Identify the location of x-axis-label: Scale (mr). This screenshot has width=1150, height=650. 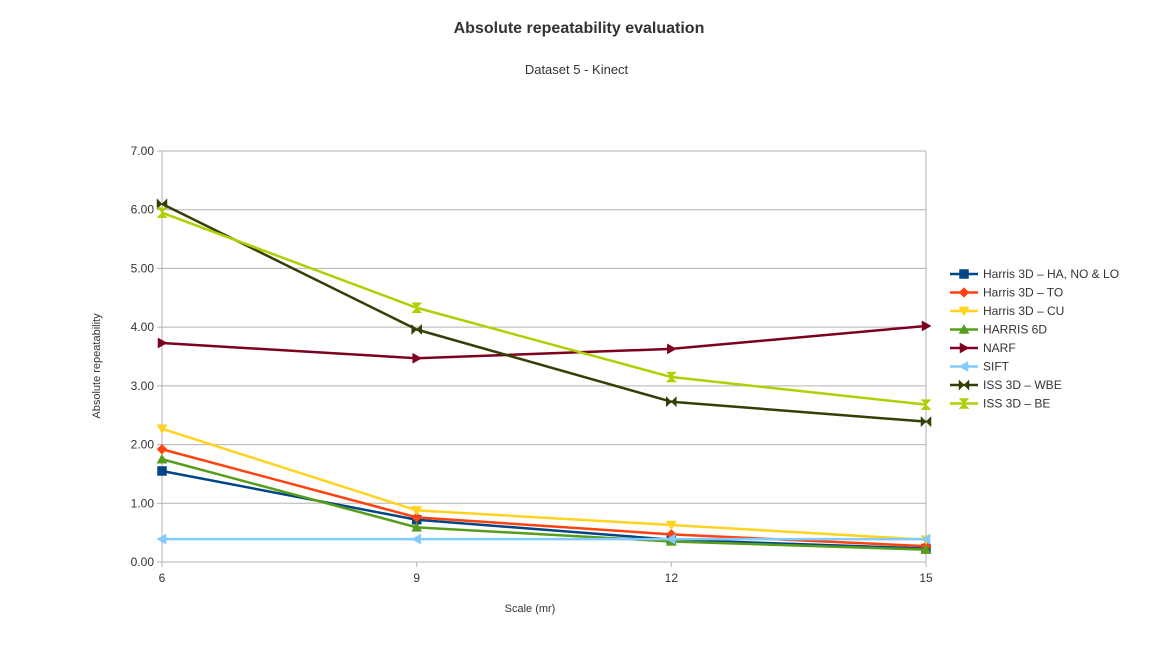
(530, 609).